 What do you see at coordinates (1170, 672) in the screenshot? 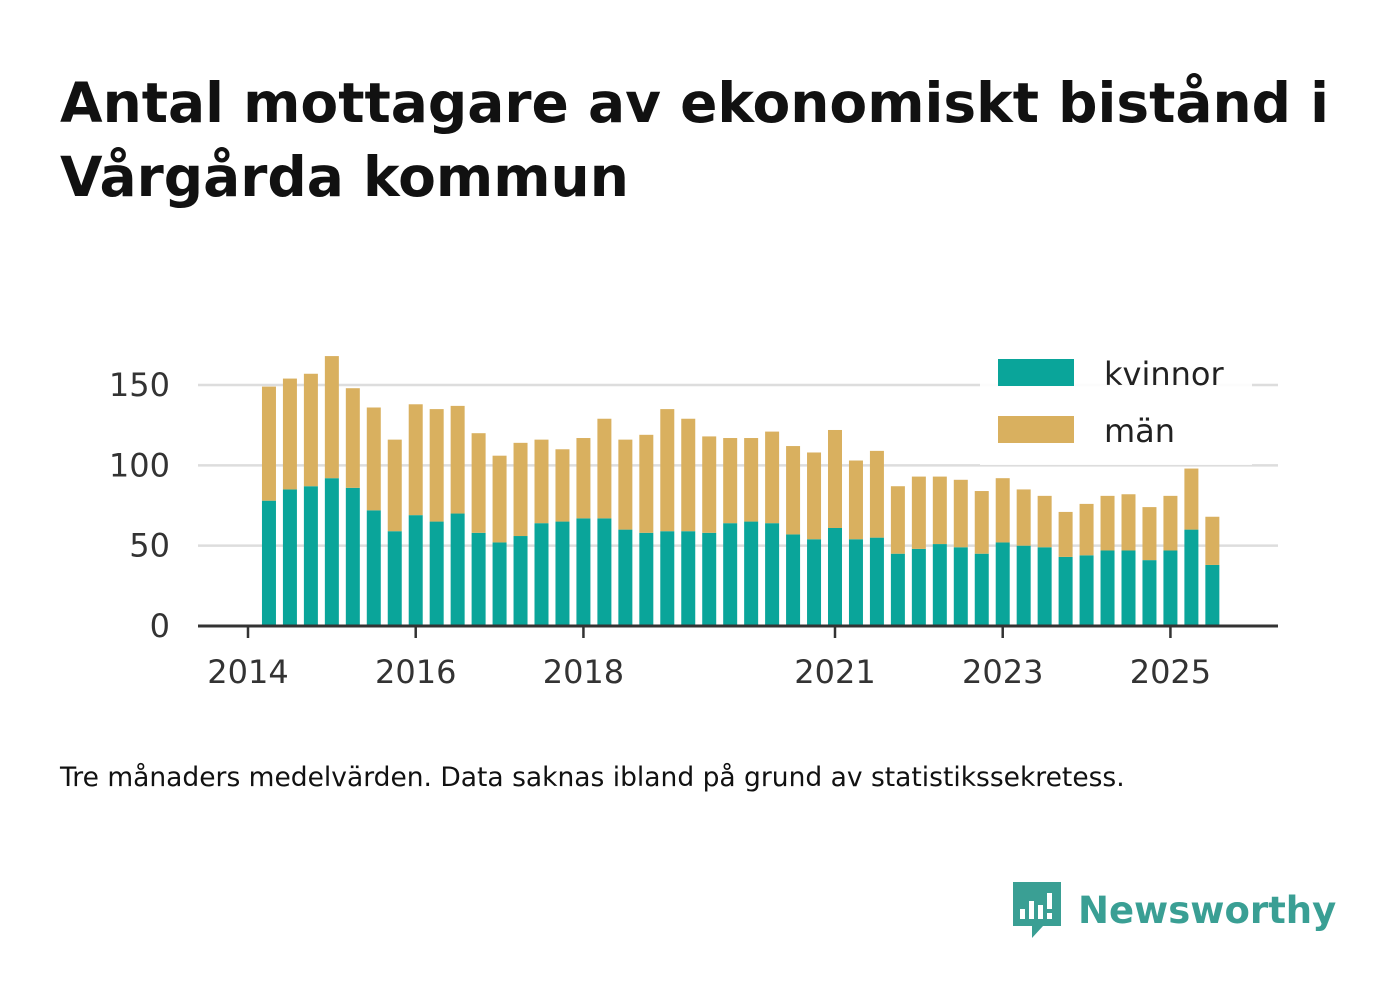
I see `x-tick-label: 2025` at bounding box center [1170, 672].